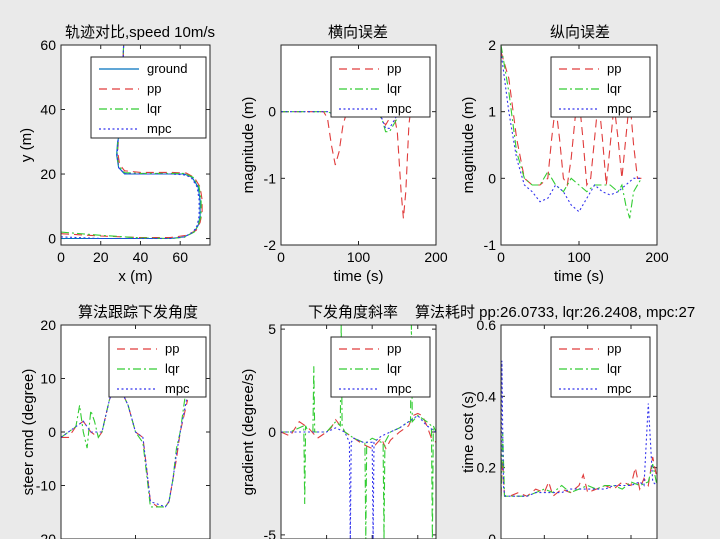  Describe the element at coordinates (48, 110) in the screenshot. I see `y-tick-label: 40` at that location.